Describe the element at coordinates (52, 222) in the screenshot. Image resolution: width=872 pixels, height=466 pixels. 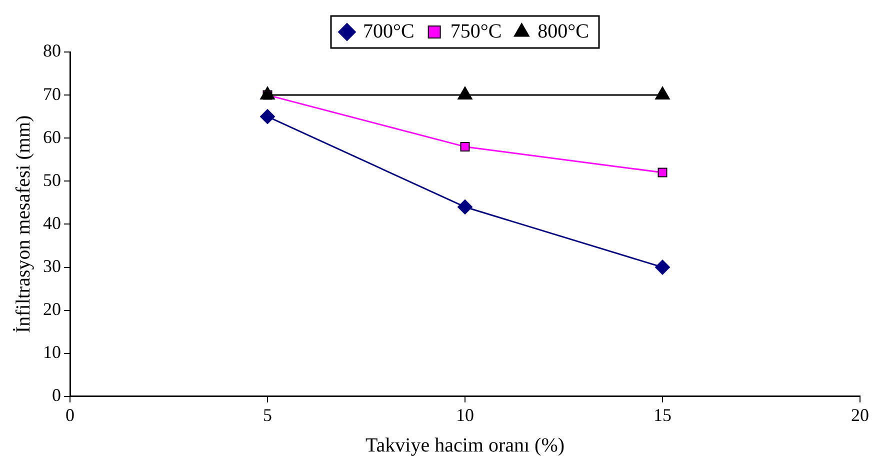
I see `y-tick-label: 40` at that location.